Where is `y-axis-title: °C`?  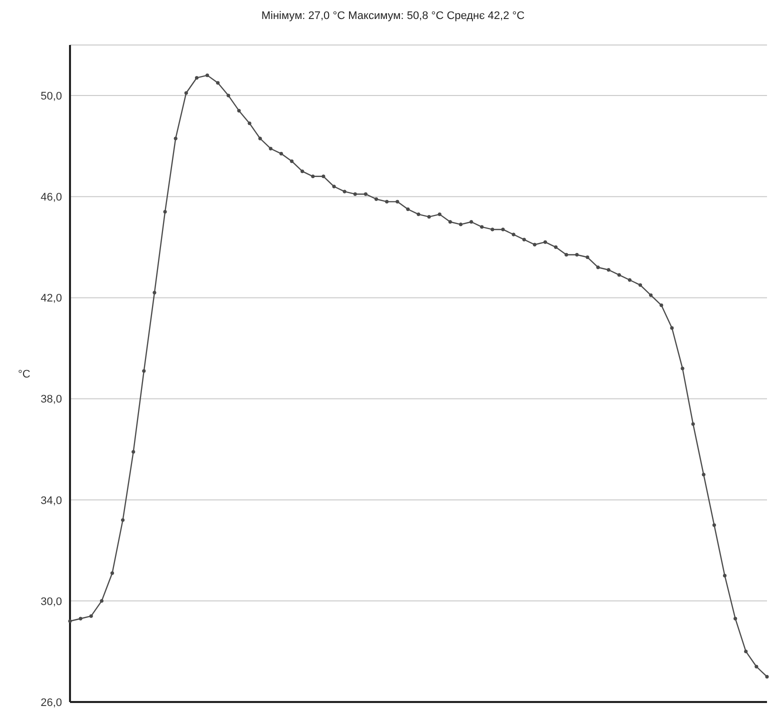 y-axis-title: °C is located at coordinates (24, 374).